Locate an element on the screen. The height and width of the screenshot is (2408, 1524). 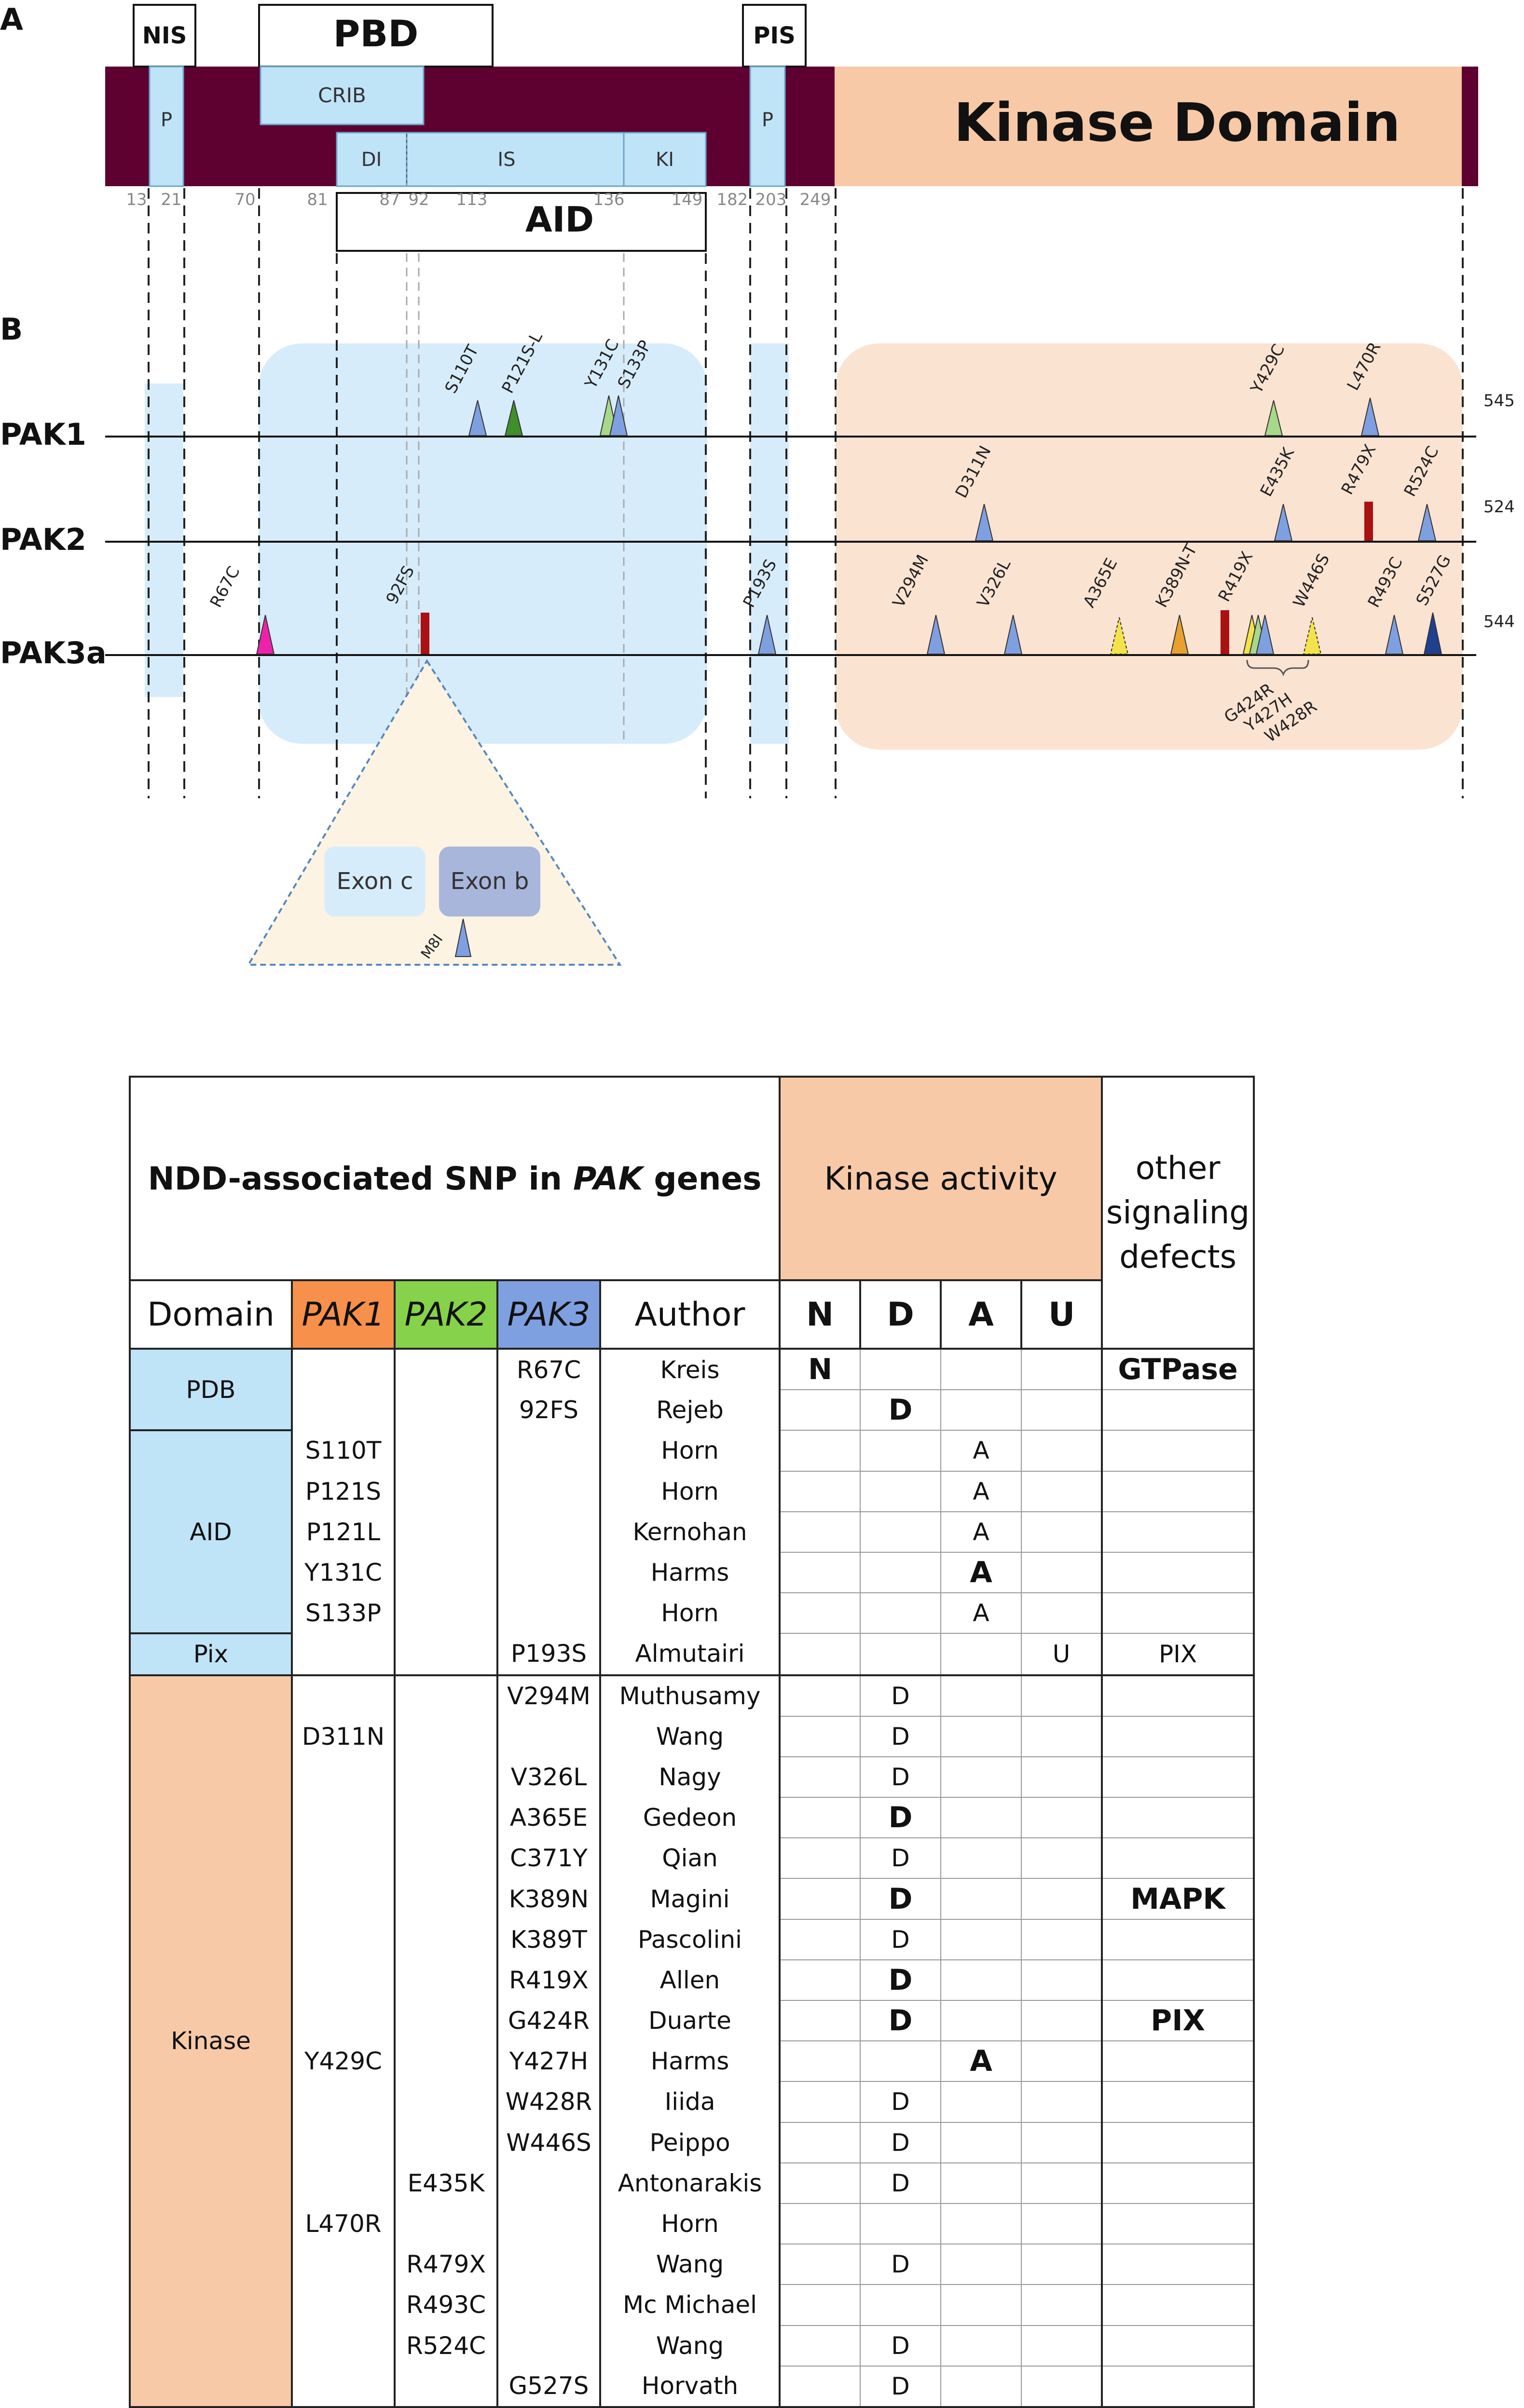
pis-label: PIS is located at coordinates (774, 35).